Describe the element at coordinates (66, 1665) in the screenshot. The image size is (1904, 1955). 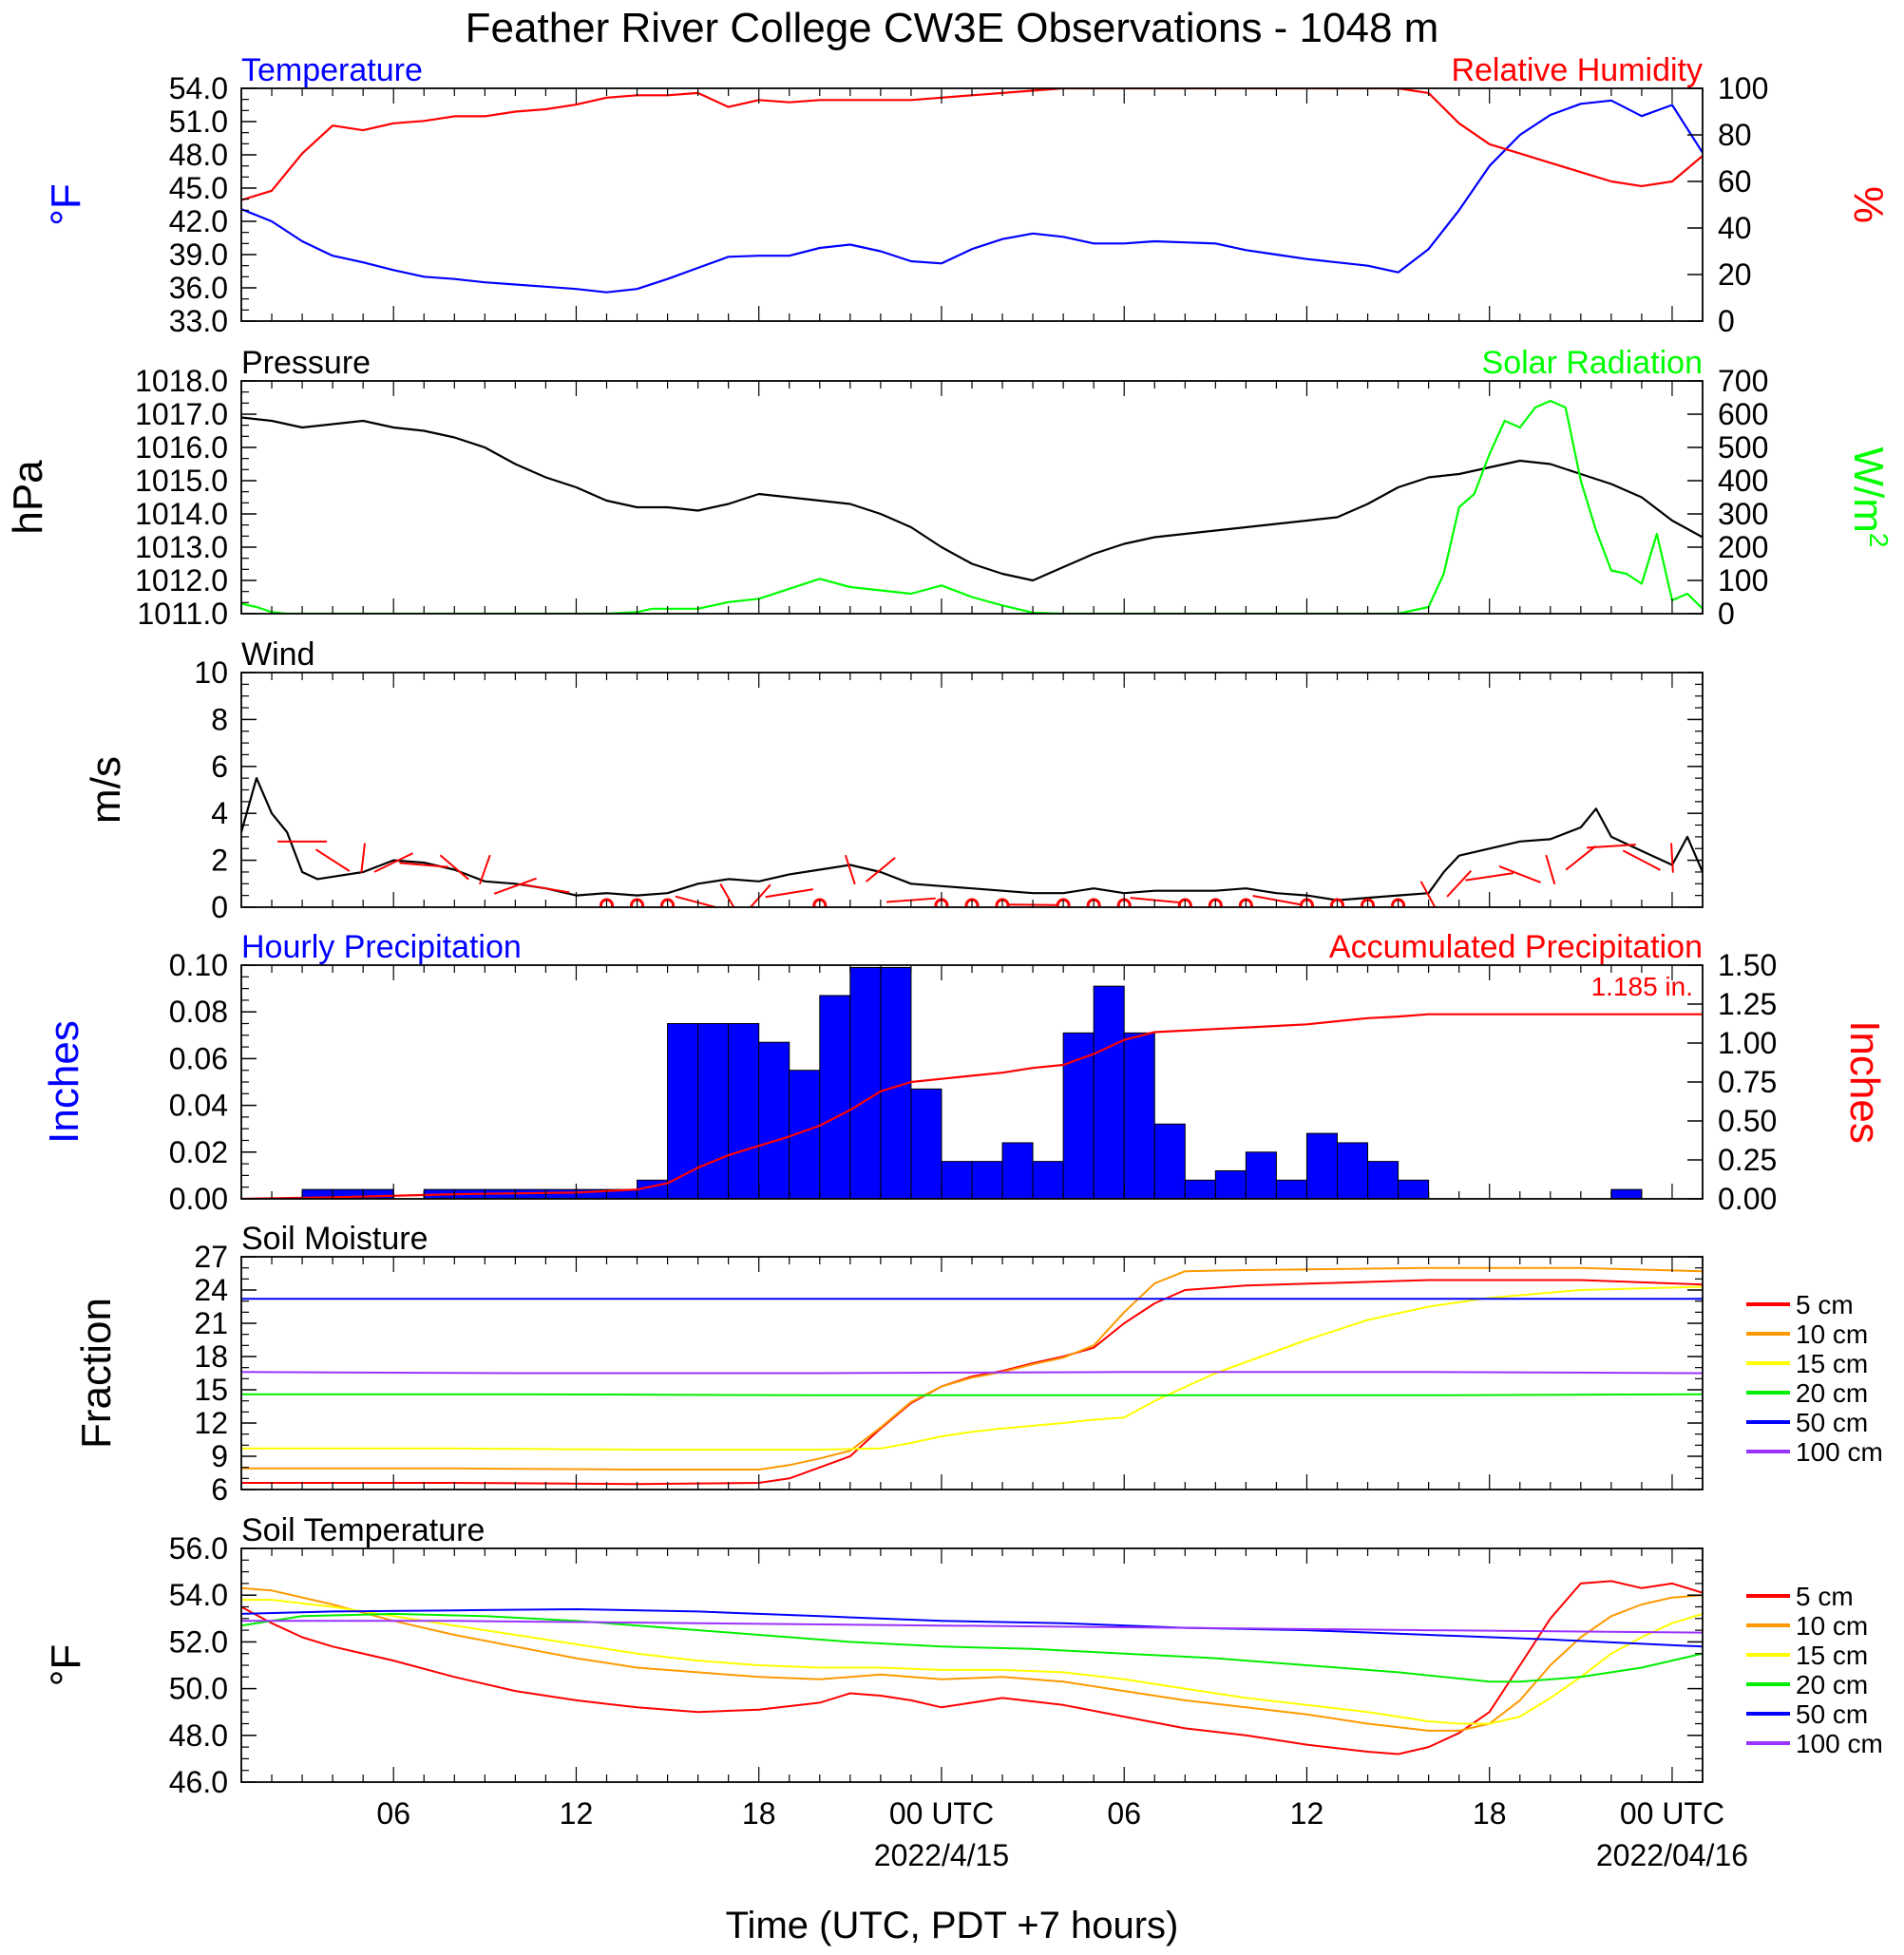
I see `y-axis-title-left: °F` at that location.